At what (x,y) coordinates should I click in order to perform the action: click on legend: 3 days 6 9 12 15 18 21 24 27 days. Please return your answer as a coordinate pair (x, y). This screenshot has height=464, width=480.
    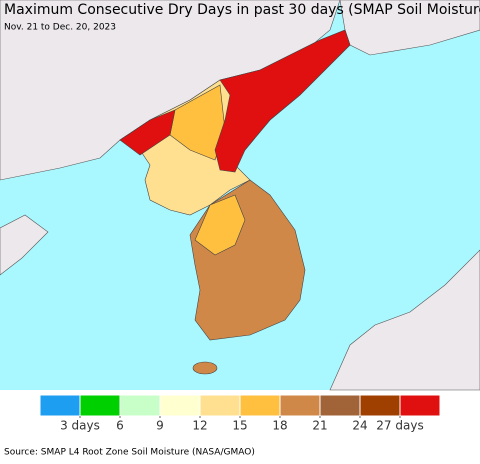
    Looking at the image, I should click on (240, 413).